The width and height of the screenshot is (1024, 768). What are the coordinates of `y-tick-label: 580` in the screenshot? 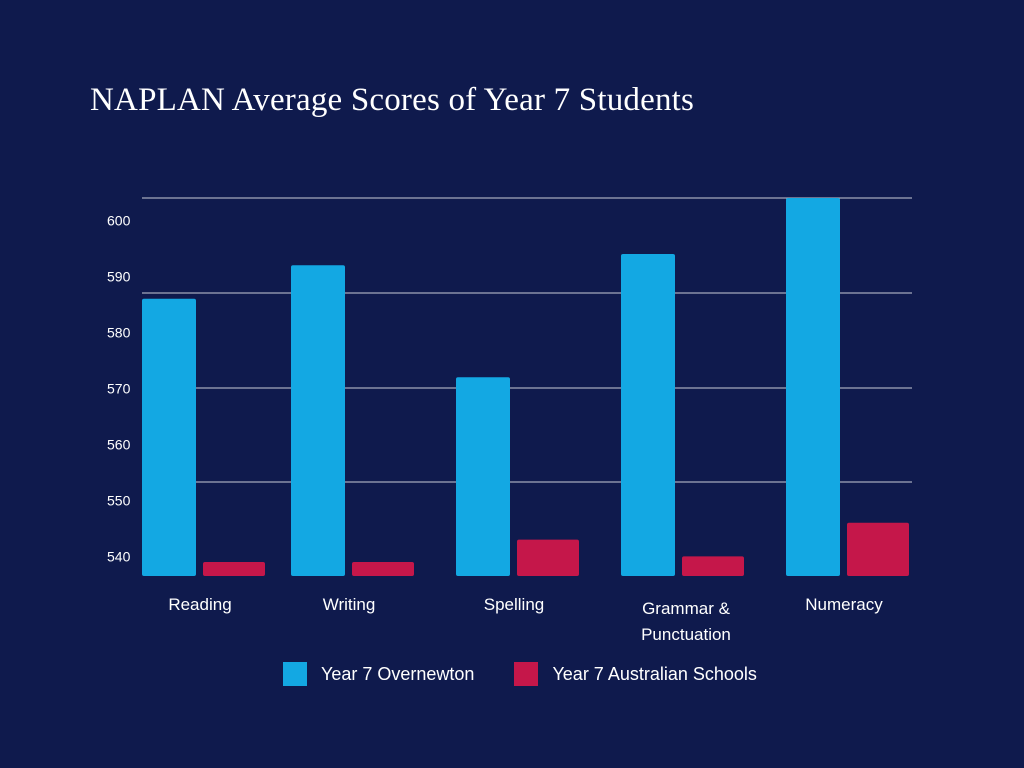 It's located at (119, 332).